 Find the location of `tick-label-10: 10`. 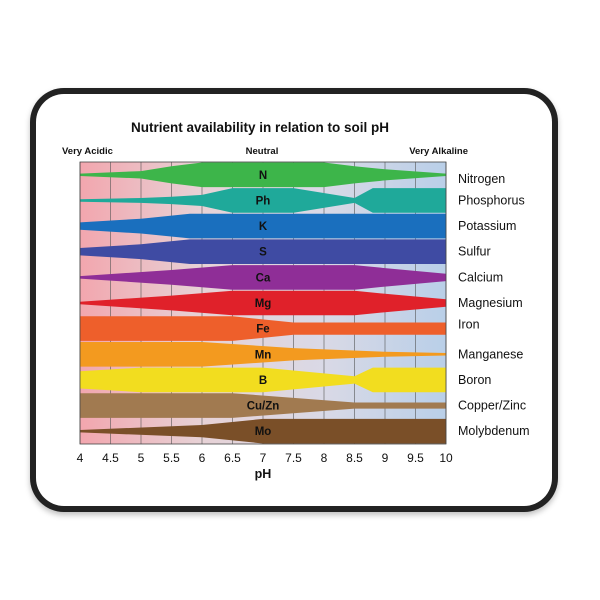

tick-label-10: 10 is located at coordinates (446, 458).